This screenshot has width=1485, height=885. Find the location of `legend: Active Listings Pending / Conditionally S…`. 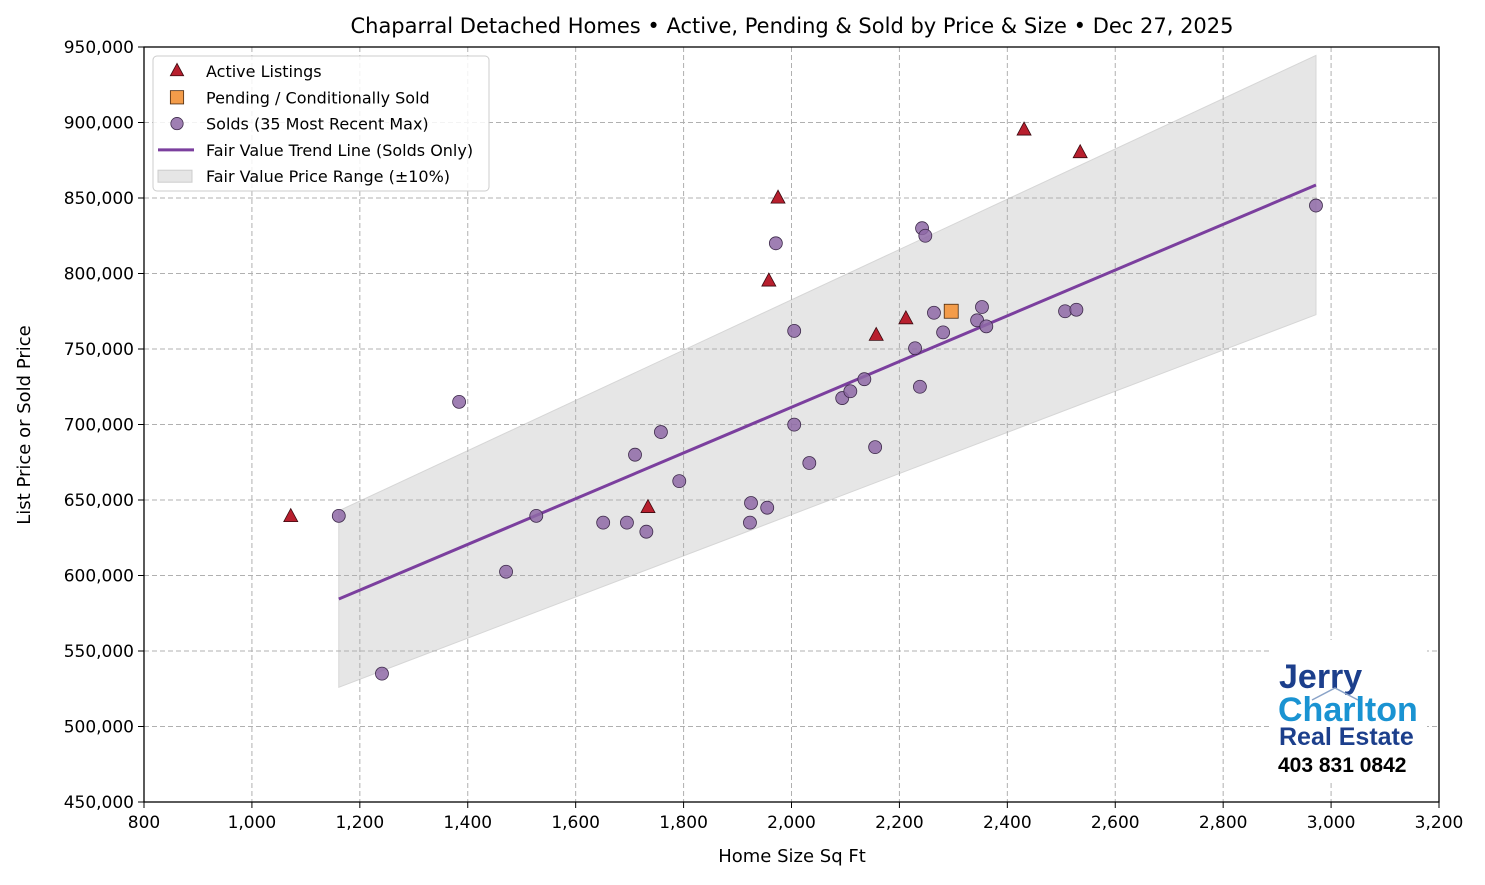

legend: Active Listings Pending / Conditionally S… is located at coordinates (321, 123).